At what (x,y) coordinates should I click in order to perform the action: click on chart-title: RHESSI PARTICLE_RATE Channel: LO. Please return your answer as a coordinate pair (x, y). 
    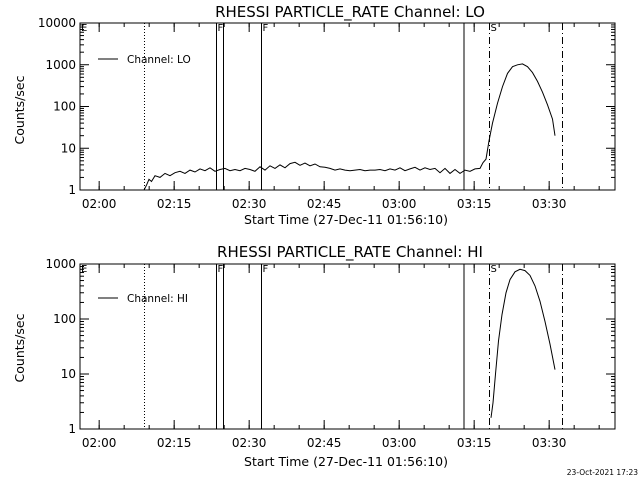
    Looking at the image, I should click on (350, 12).